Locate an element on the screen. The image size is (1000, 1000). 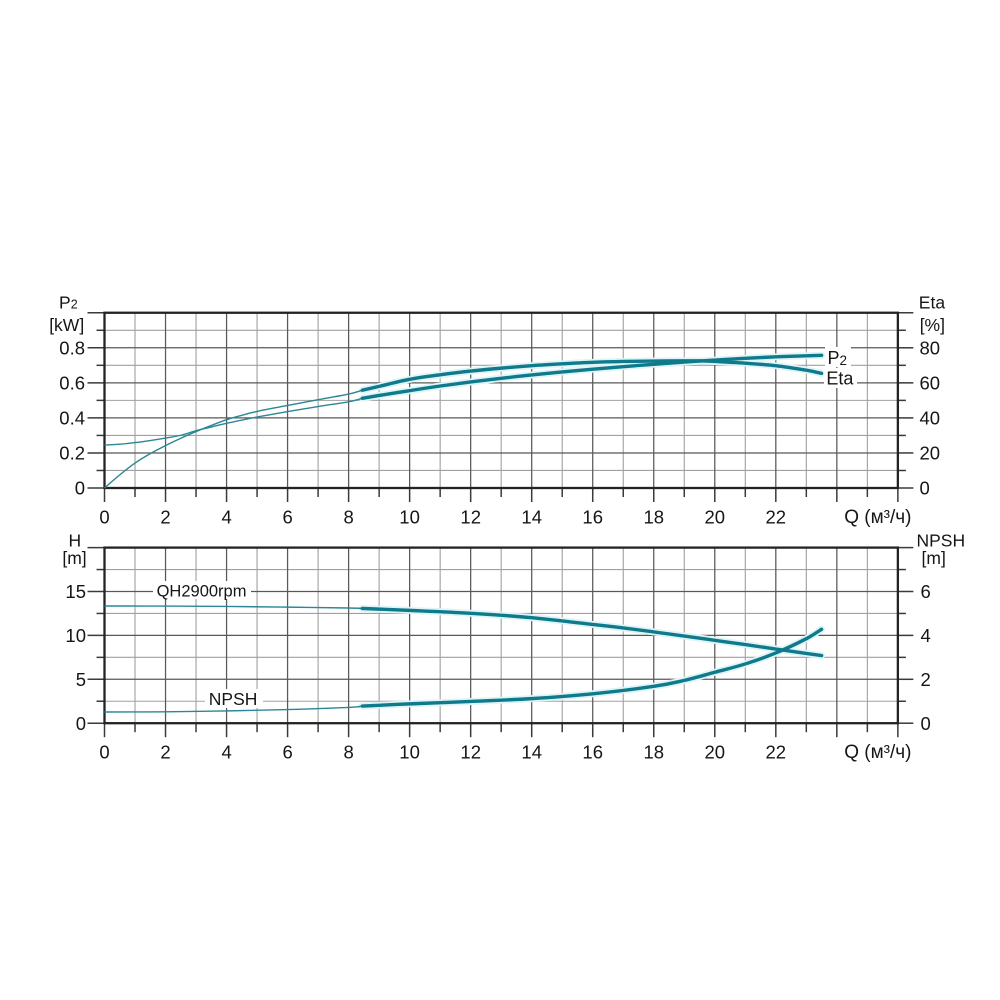
svg-text: H is located at coordinates (74, 541).